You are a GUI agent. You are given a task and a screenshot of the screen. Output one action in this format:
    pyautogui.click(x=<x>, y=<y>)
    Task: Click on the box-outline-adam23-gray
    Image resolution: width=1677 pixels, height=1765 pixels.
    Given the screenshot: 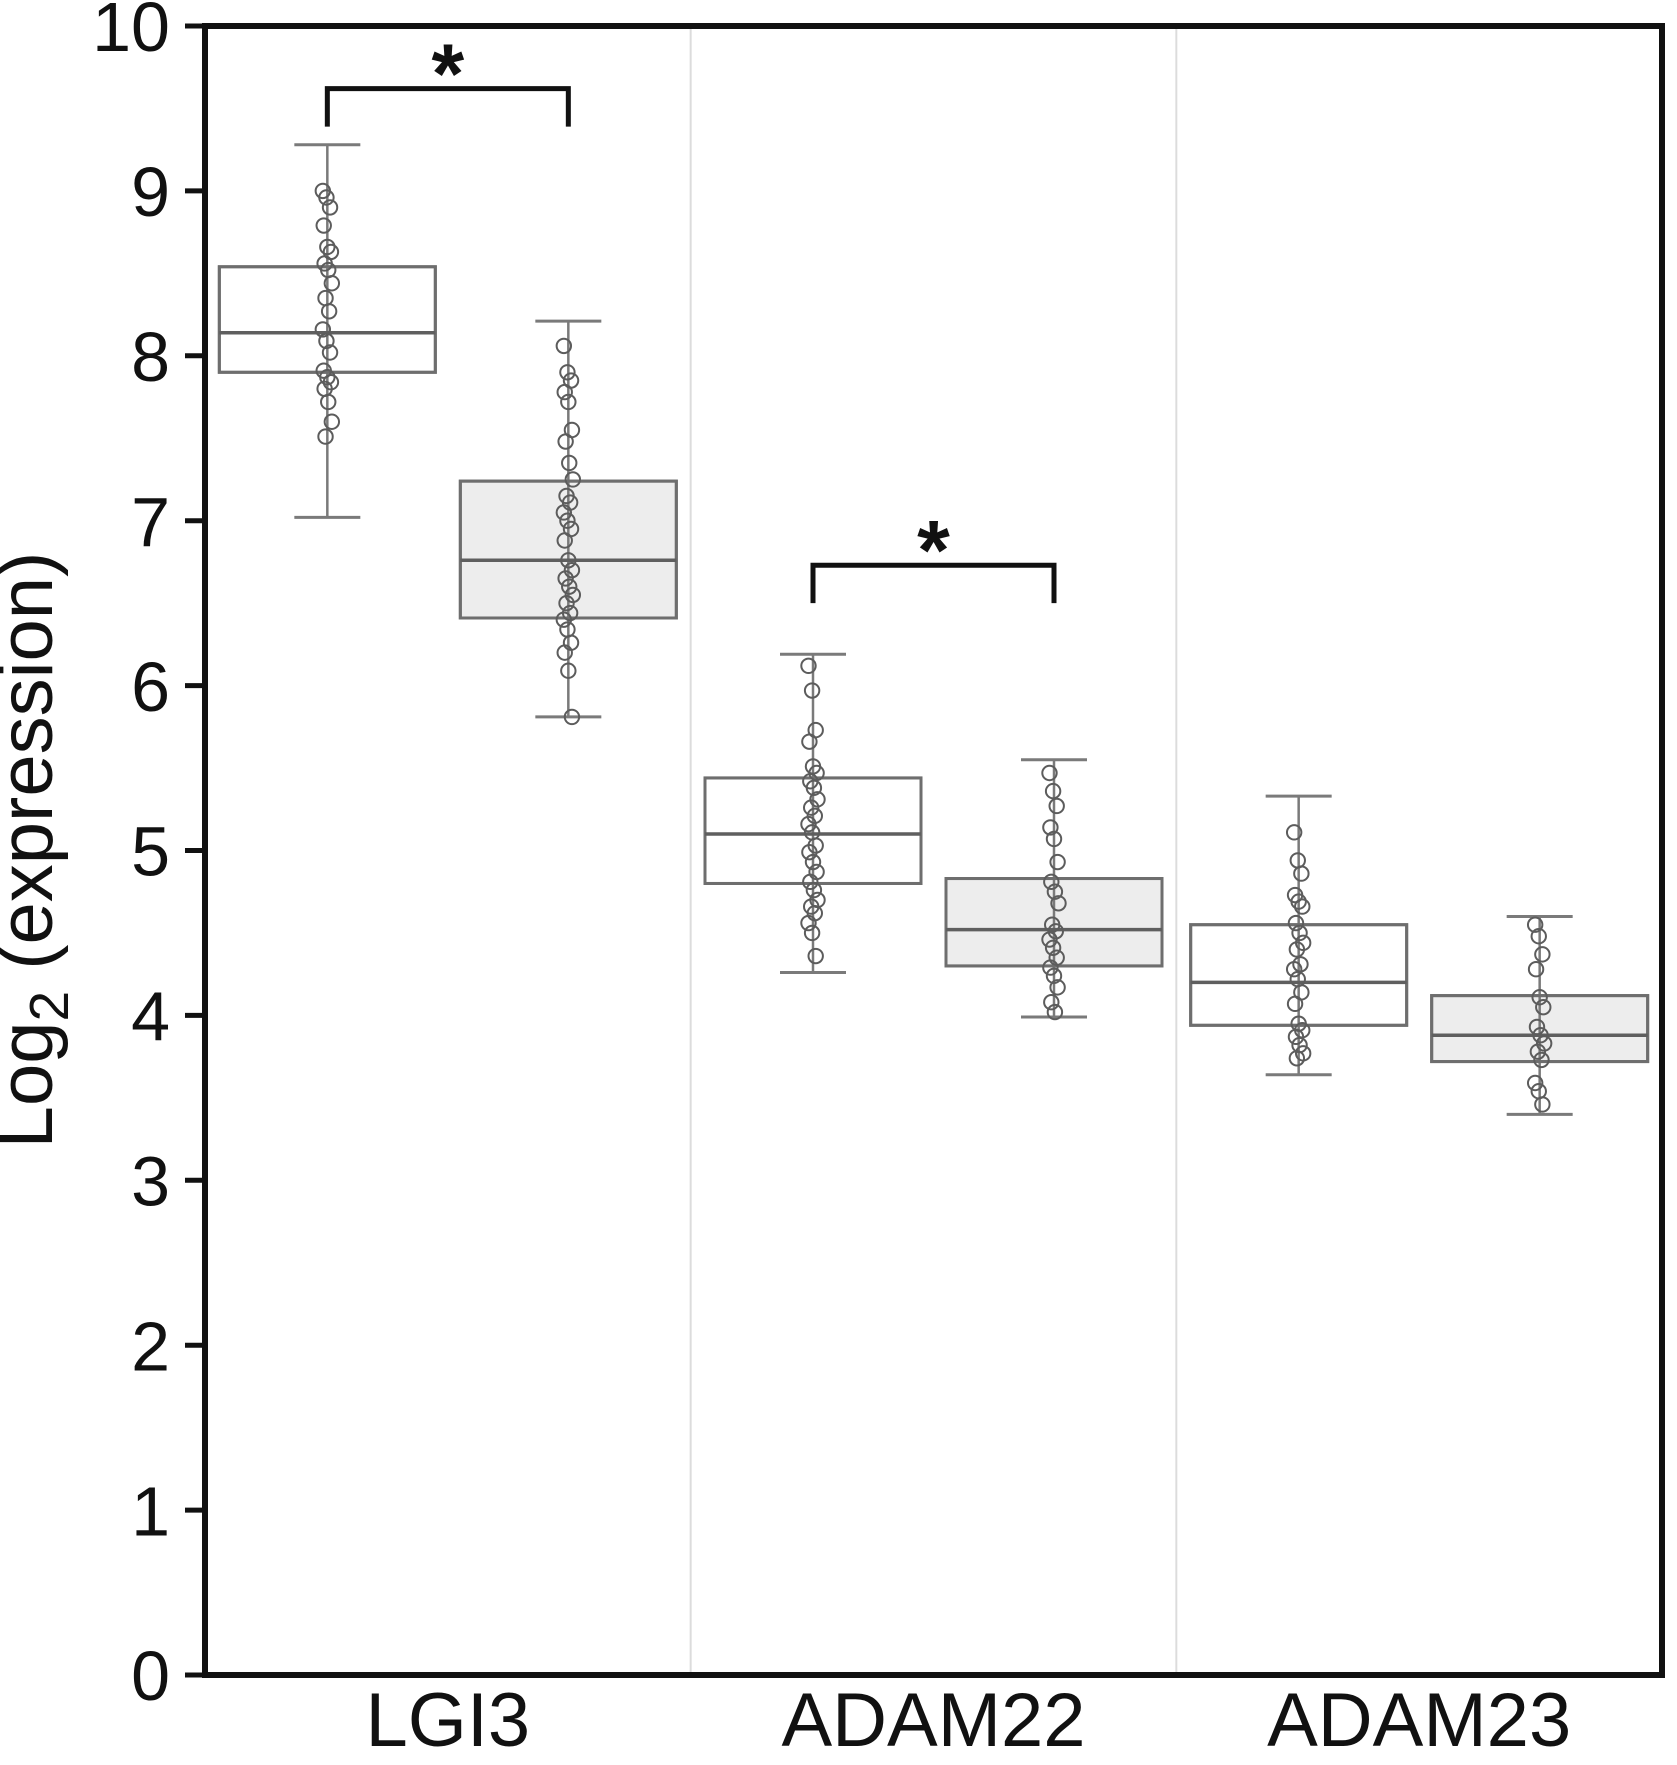 What is the action you would take?
    pyautogui.click(x=1540, y=1029)
    